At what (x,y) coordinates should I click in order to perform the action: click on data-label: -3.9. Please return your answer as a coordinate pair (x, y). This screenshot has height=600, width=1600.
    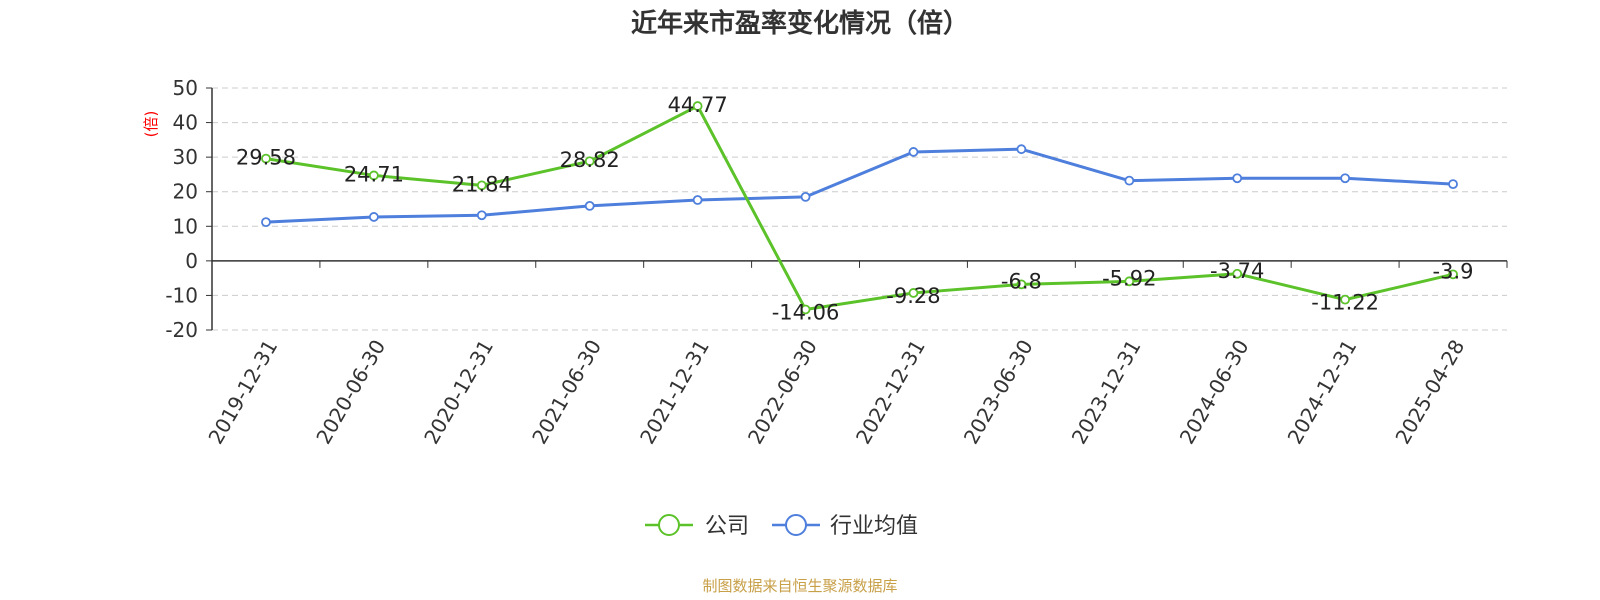
    Looking at the image, I should click on (1453, 271).